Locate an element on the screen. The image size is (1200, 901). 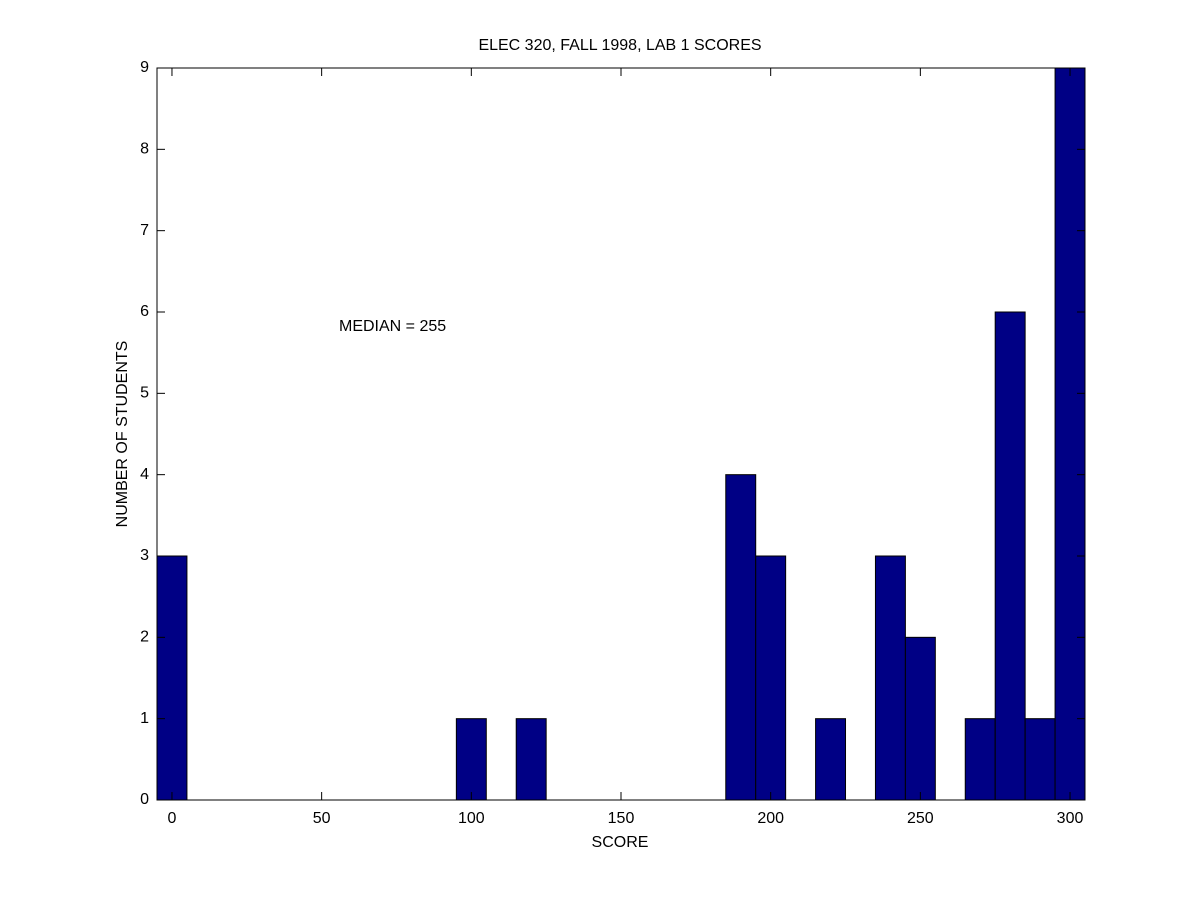
annotation: MEDIAN = 255 is located at coordinates (392, 326).